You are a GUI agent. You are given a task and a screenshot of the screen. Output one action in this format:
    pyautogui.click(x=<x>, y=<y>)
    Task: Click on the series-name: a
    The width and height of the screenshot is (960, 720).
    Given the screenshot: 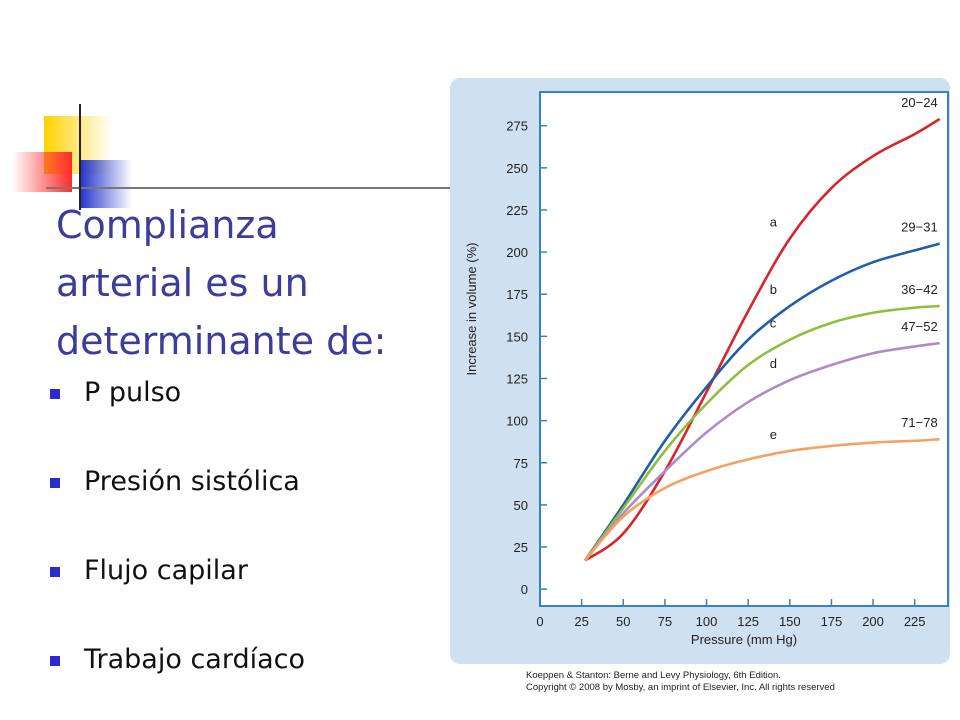 What is the action you would take?
    pyautogui.click(x=774, y=222)
    